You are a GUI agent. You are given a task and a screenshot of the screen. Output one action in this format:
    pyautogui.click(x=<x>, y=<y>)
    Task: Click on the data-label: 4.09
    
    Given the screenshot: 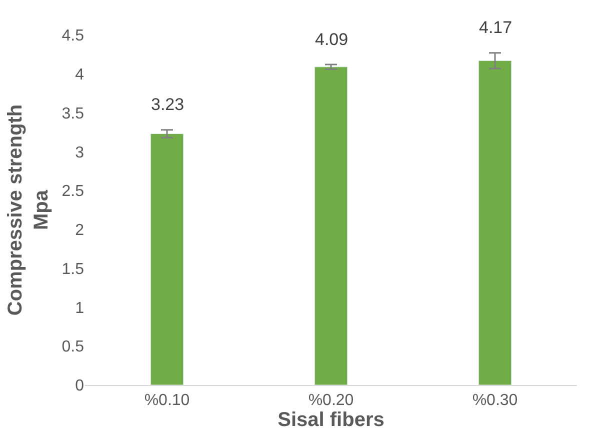 What is the action you would take?
    pyautogui.click(x=331, y=39)
    